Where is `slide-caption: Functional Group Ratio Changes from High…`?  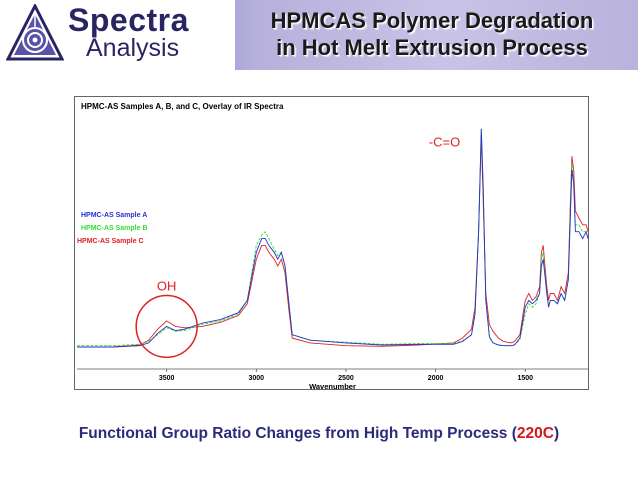 slide-caption: Functional Group Ratio Changes from High… is located at coordinates (319, 434).